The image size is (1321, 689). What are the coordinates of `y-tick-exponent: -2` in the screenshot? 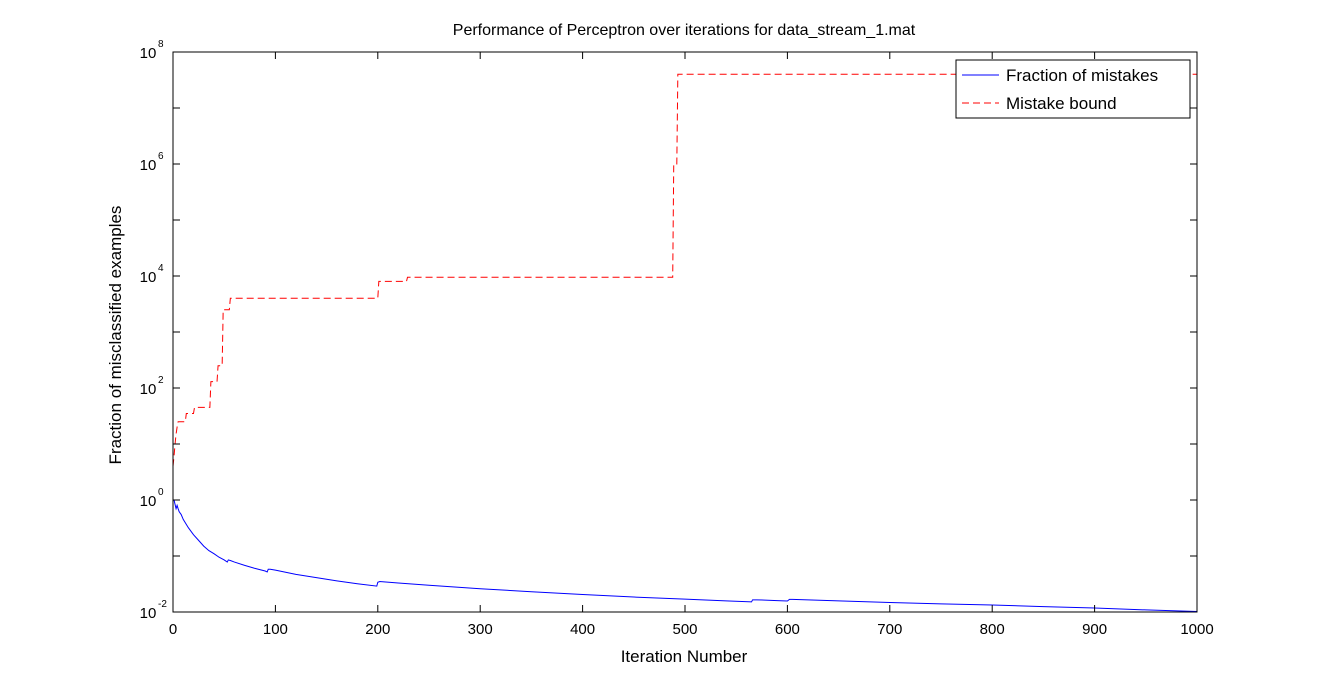 It's located at (162, 604).